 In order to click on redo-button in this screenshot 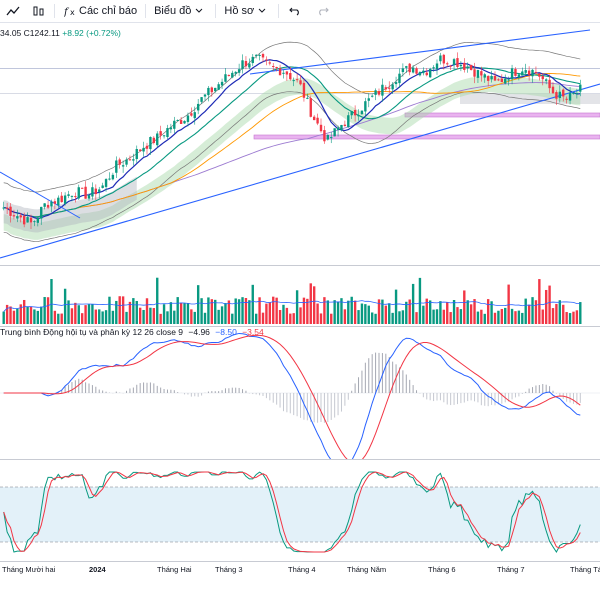, I will do `click(323, 11)`.